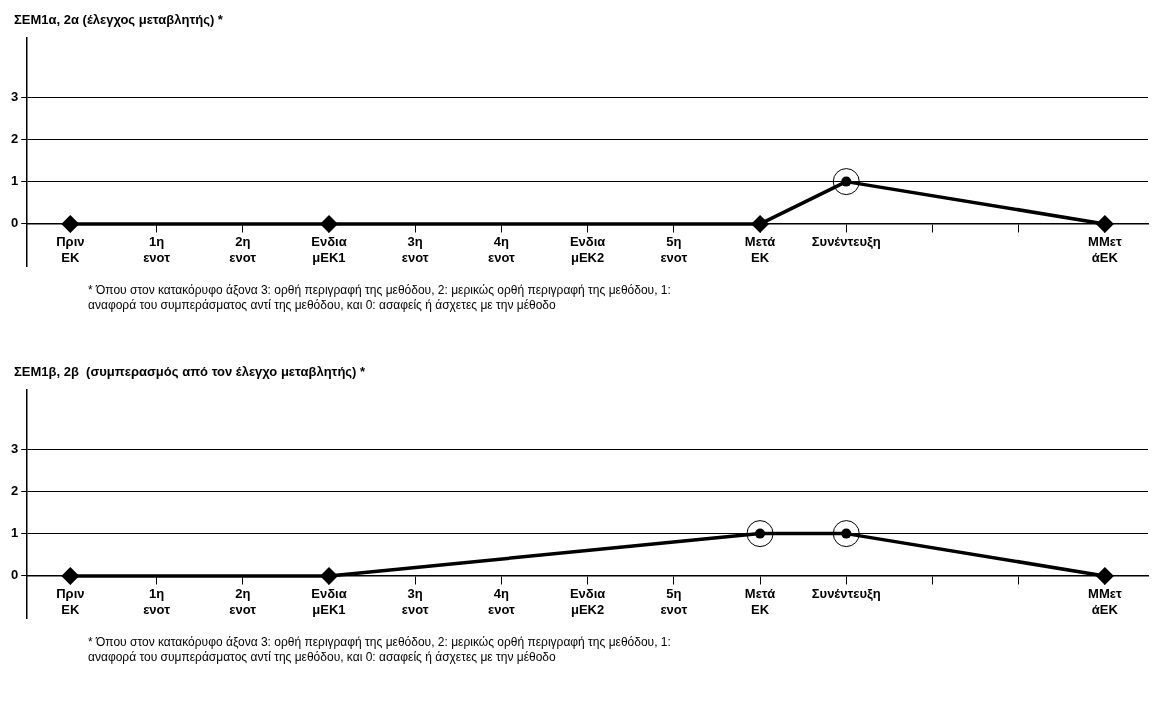  Describe the element at coordinates (118, 19) in the screenshot. I see `chart-title: ΣΕΜ1α, 2α (έλεγχος μεταβλητής) *` at that location.